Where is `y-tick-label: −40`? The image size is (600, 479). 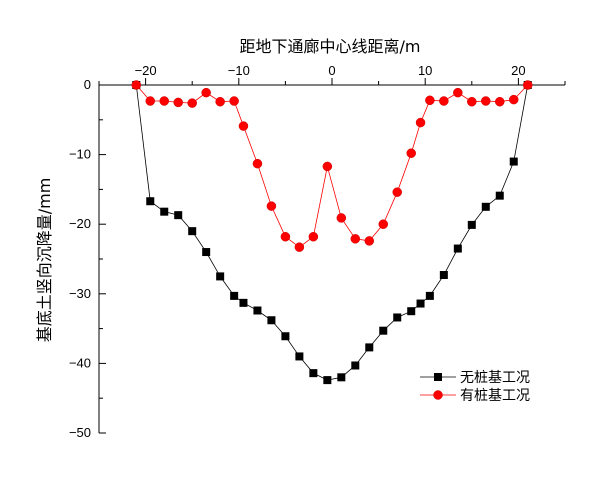 y-tick-label: −40 is located at coordinates (80, 362).